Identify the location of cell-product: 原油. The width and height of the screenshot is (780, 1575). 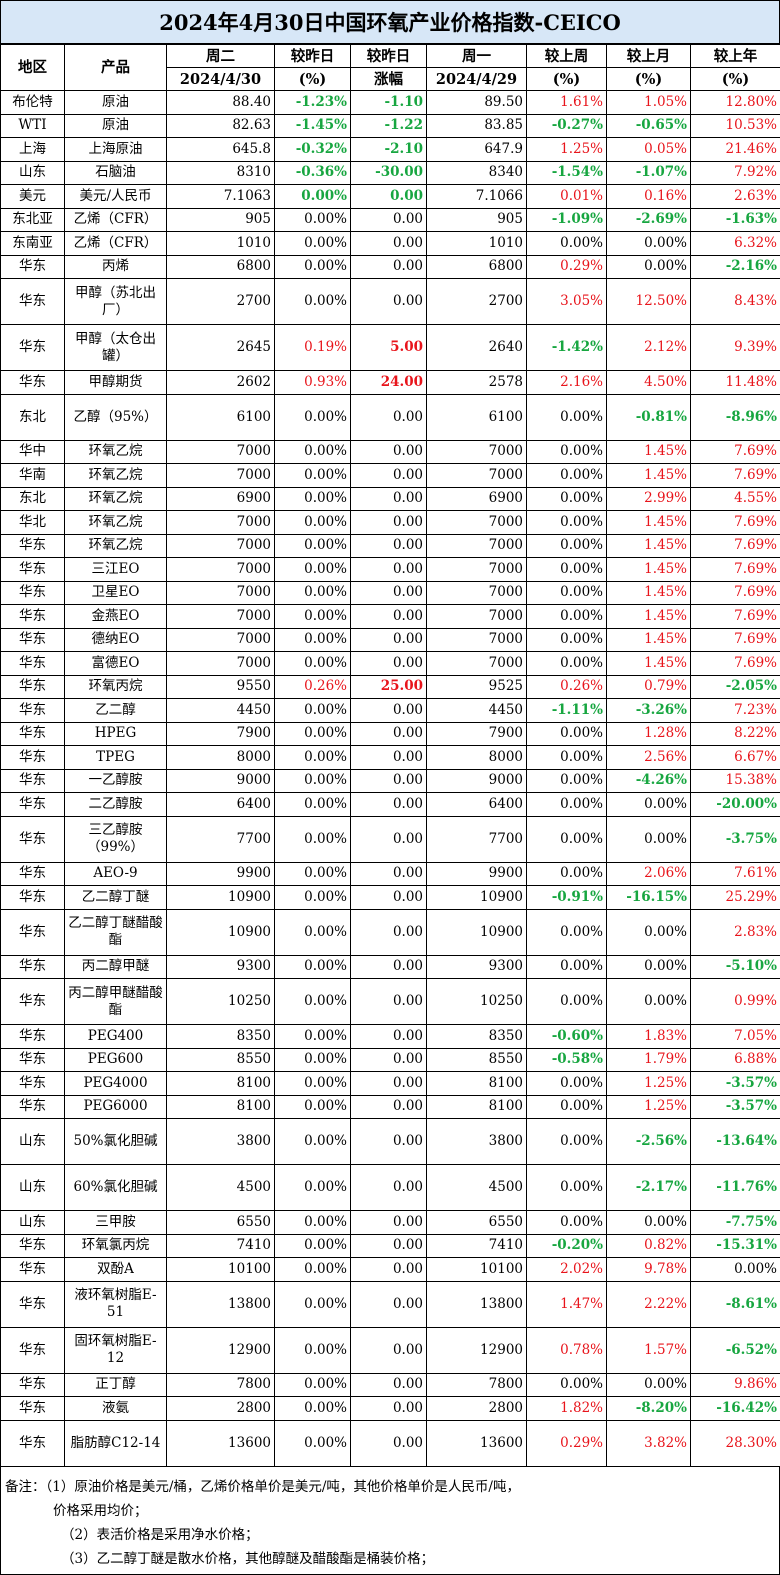
(116, 126).